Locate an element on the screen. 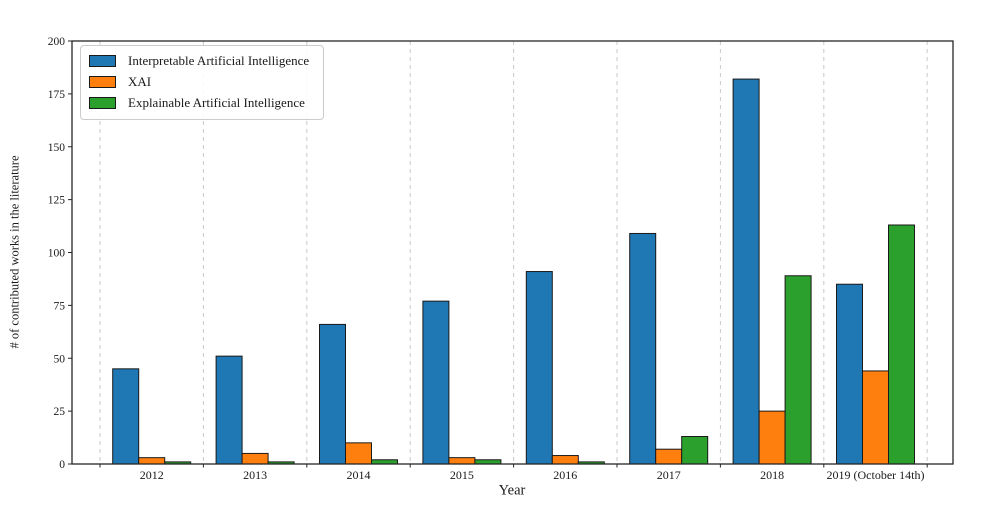 This screenshot has width=993, height=520. x-tick-label: 2018 is located at coordinates (772, 475).